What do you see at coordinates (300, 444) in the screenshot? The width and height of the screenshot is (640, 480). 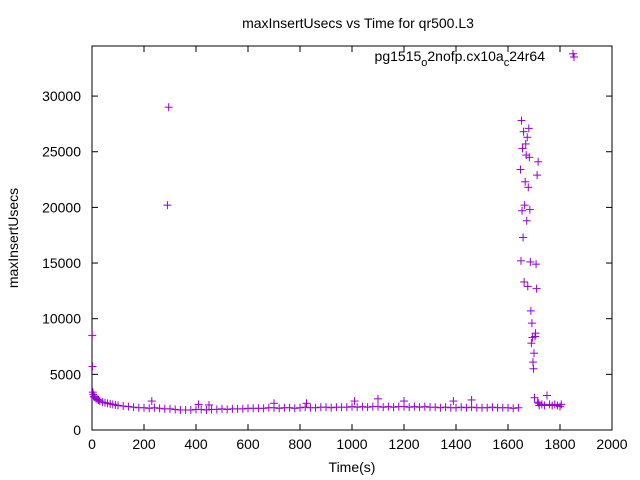 I see `x-tick-label: 800` at bounding box center [300, 444].